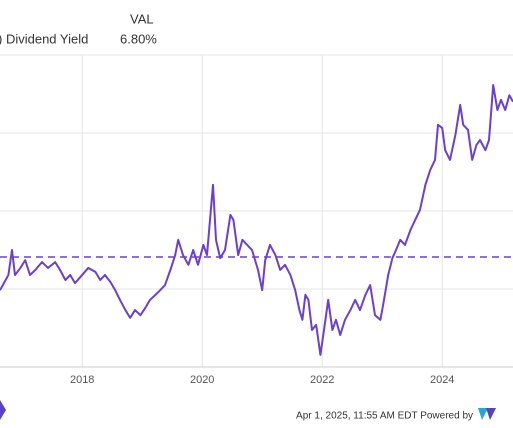  I want to click on legend-value: 6.80%, so click(138, 38).